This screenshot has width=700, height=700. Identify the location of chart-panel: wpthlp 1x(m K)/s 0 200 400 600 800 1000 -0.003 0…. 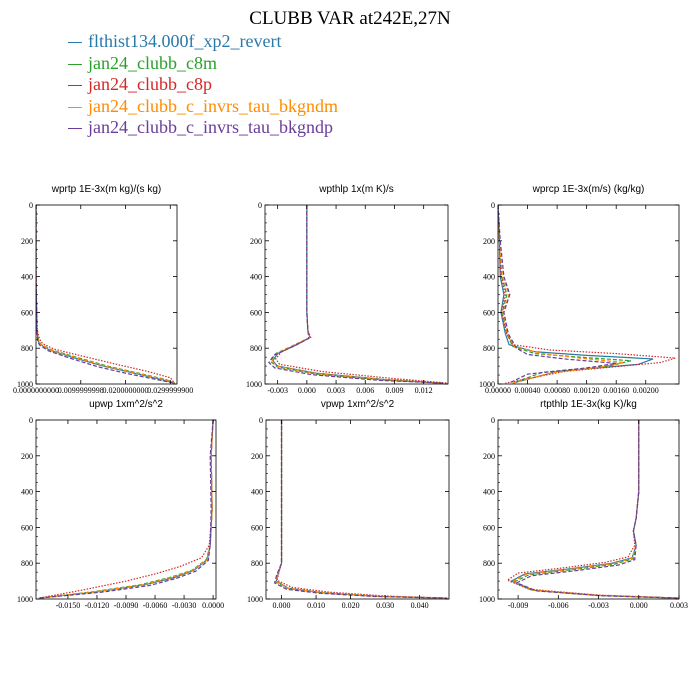
(347, 289).